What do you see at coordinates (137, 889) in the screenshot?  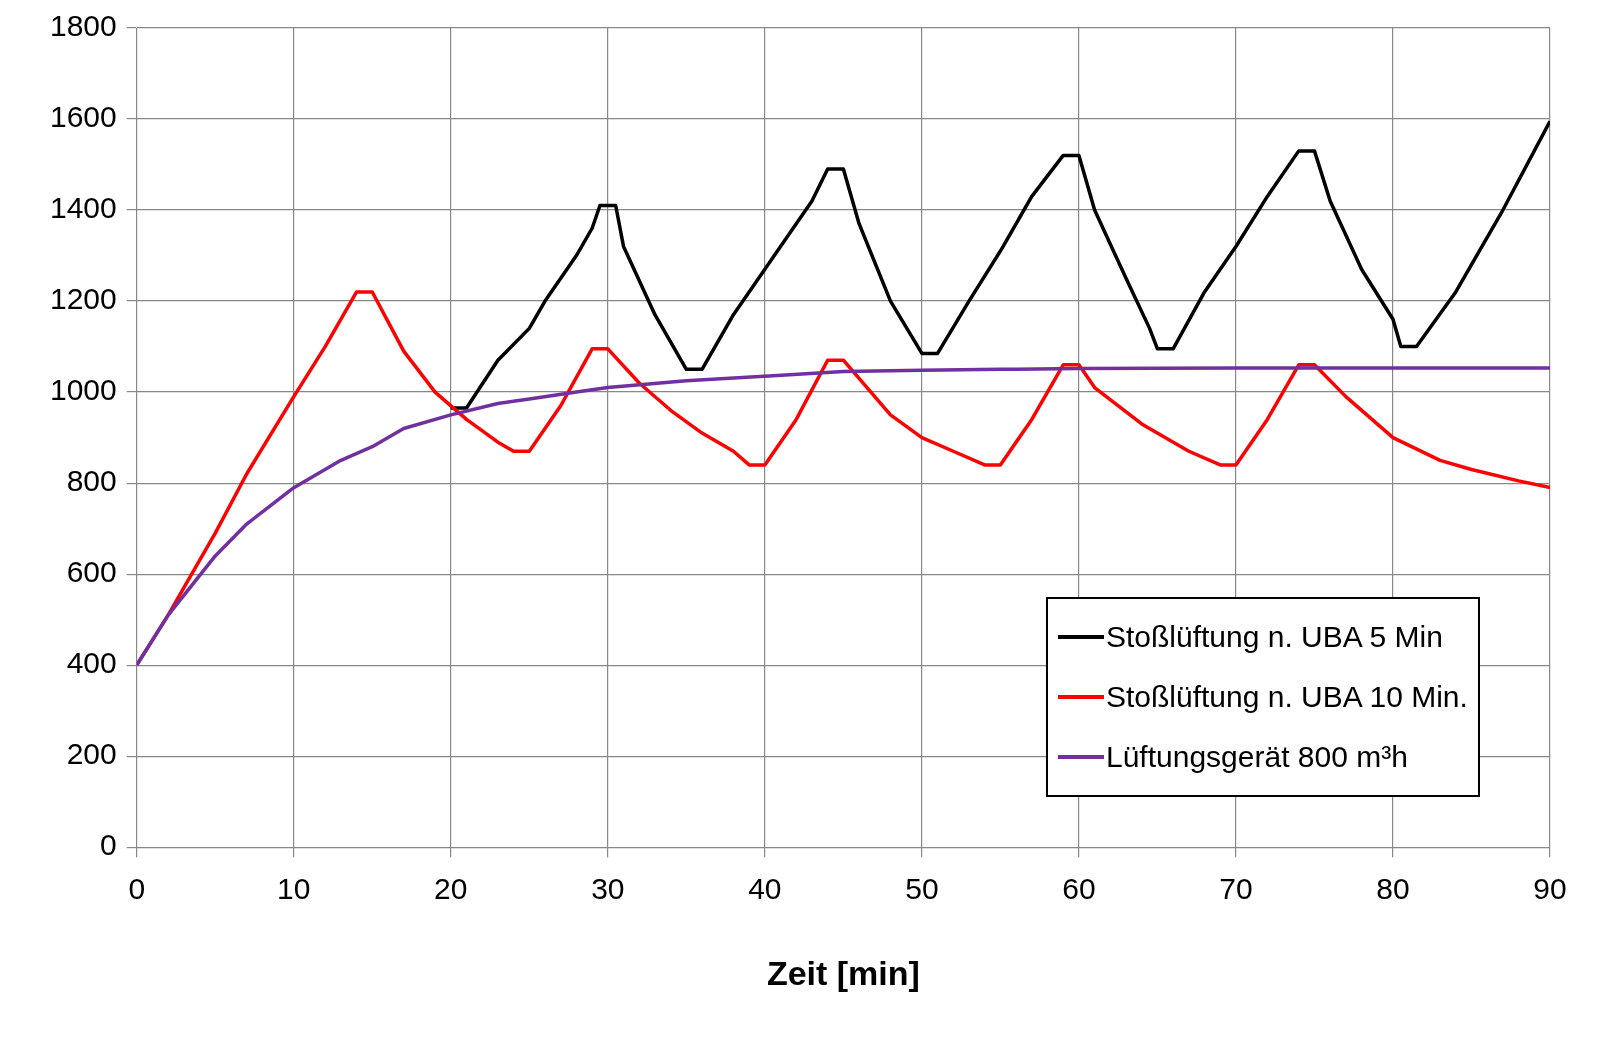 I see `x-tick-label: 0` at bounding box center [137, 889].